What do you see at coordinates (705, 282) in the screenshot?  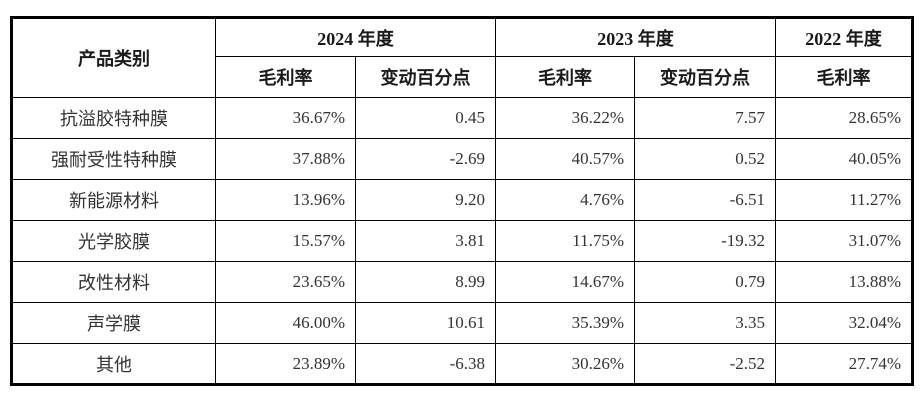 I see `value-cell: 0.79` at bounding box center [705, 282].